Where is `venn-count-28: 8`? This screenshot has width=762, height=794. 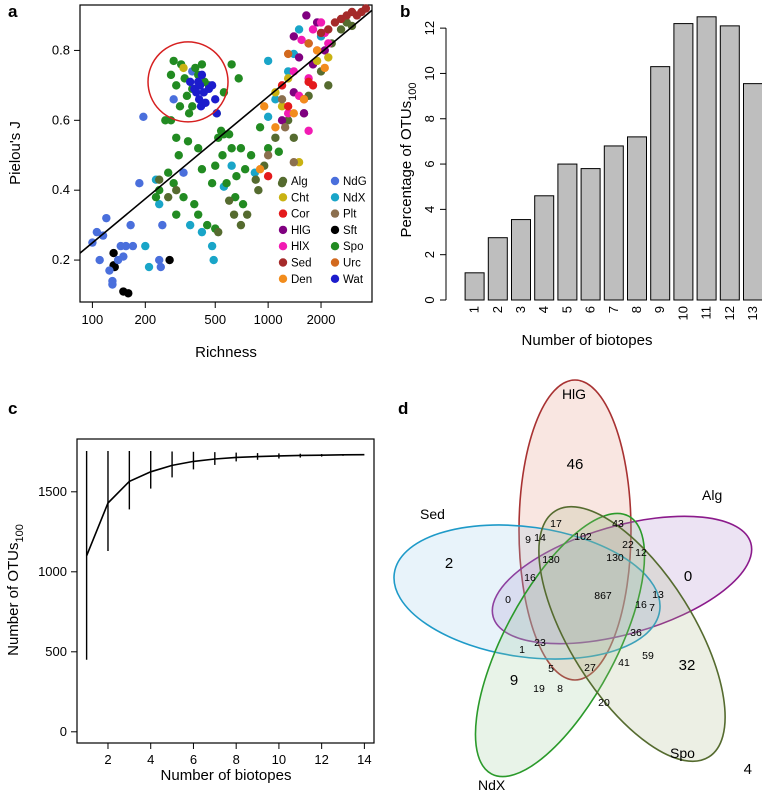
venn-count-28: 8 is located at coordinates (560, 689).